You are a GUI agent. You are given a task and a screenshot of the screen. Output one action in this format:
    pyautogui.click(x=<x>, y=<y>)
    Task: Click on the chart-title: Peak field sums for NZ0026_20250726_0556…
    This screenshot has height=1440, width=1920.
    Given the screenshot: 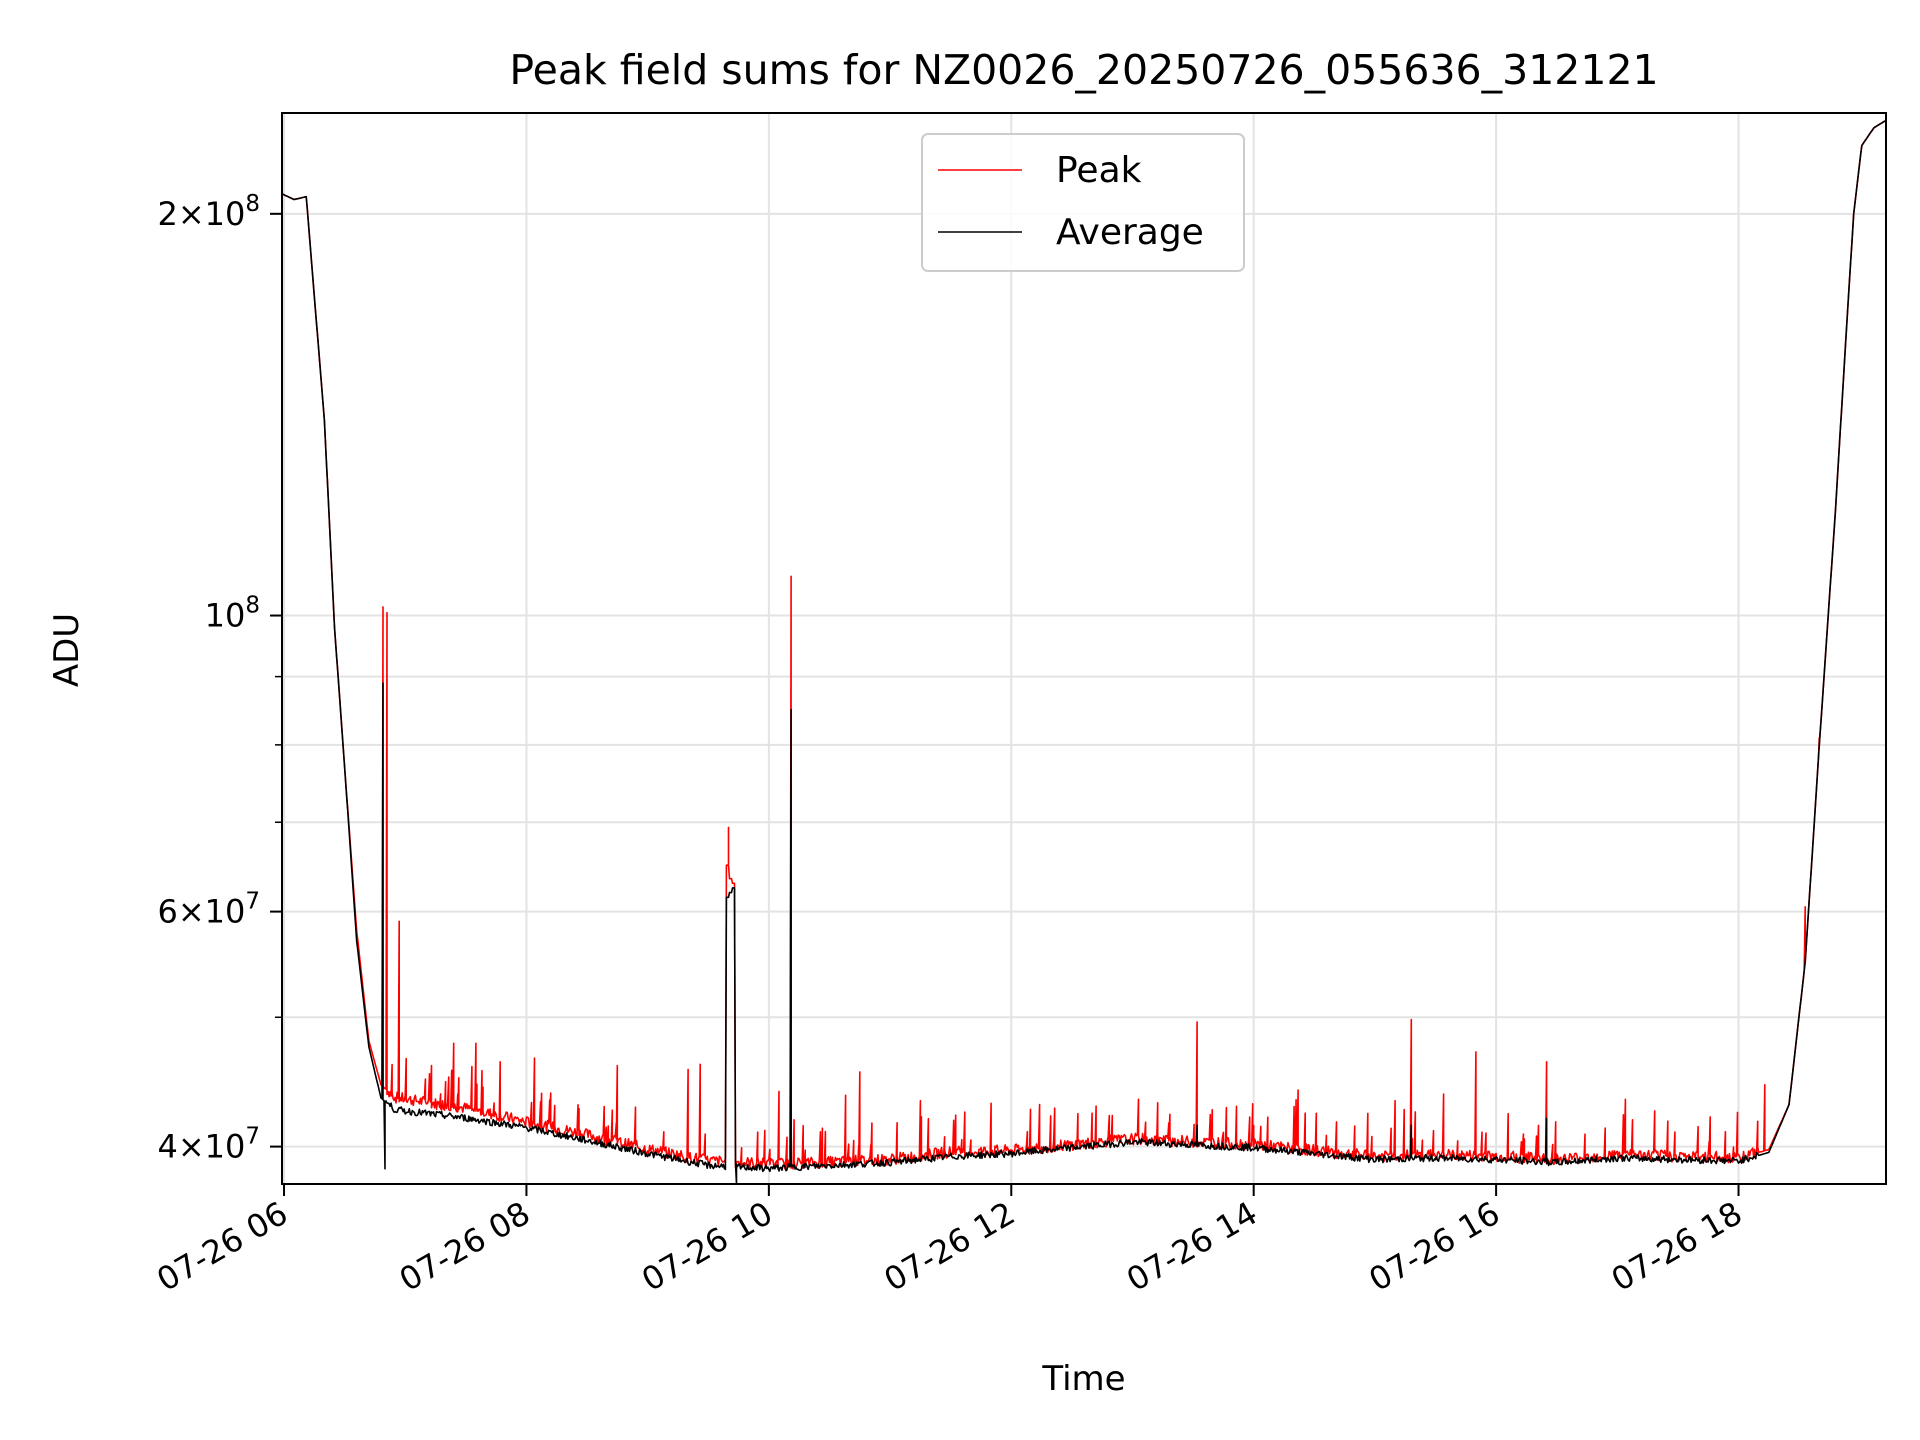 What is the action you would take?
    pyautogui.click(x=1083, y=70)
    